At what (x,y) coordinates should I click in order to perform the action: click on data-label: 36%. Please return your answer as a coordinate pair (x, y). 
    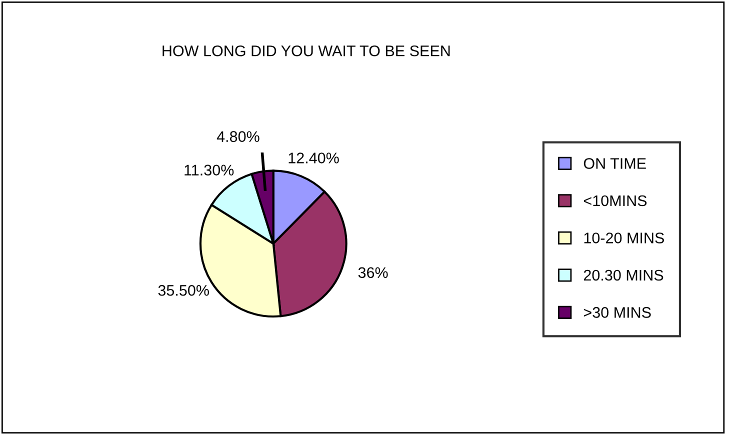
    Looking at the image, I should click on (373, 272).